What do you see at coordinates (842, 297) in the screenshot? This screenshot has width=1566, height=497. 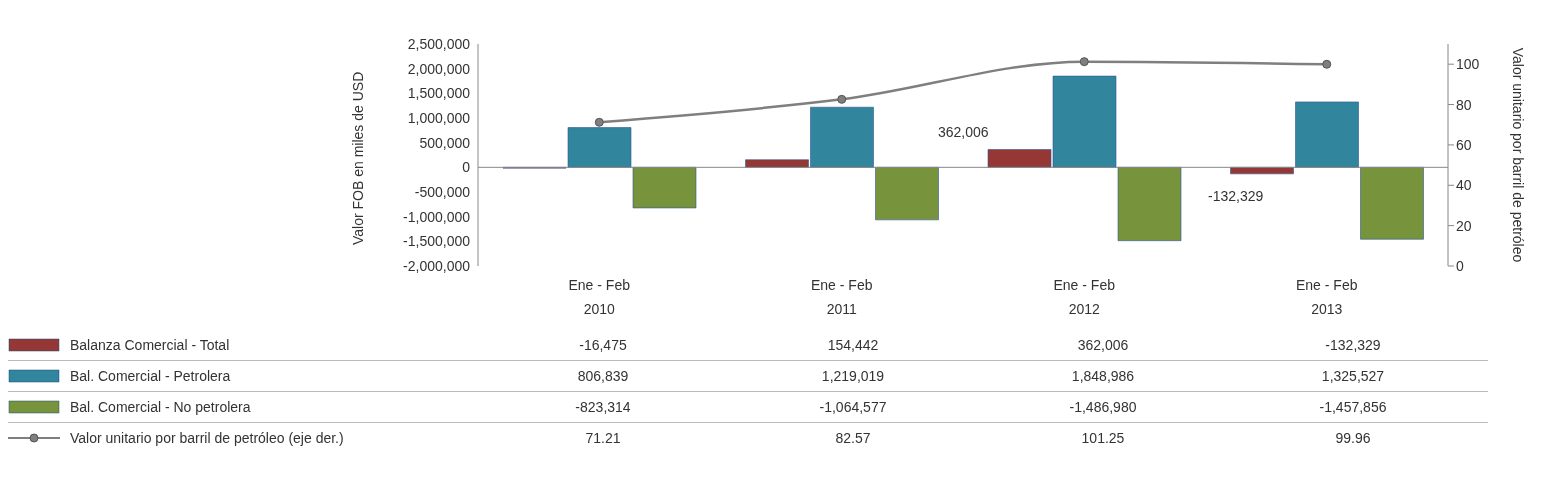 I see `x-tick-label: Ene - Feb 2011` at bounding box center [842, 297].